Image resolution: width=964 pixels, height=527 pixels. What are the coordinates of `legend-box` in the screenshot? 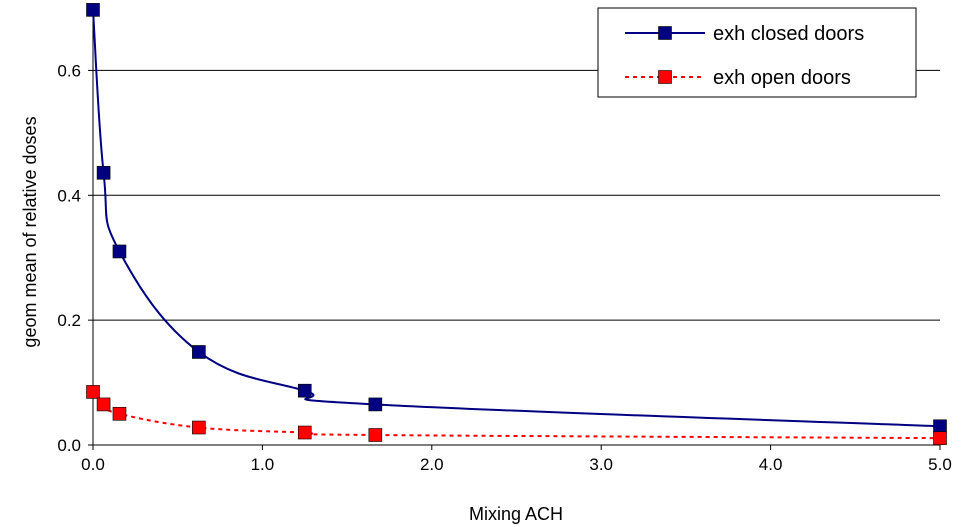 It's located at (757, 52).